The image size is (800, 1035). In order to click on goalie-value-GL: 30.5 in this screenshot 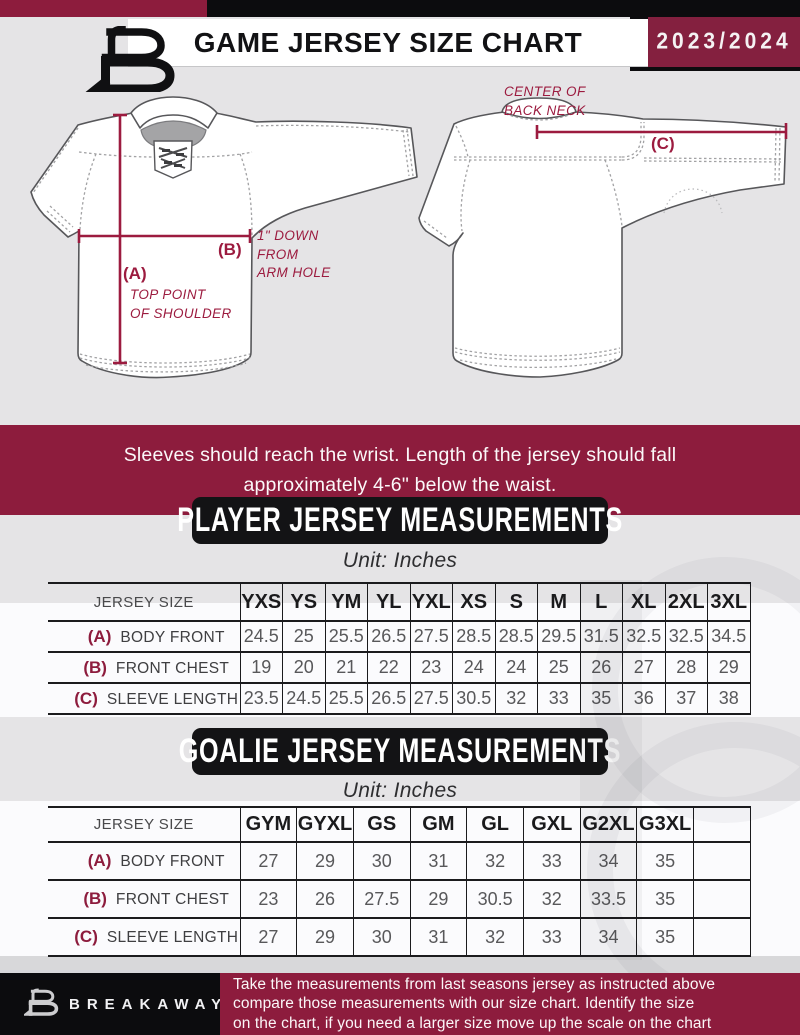, I will do `click(495, 899)`.